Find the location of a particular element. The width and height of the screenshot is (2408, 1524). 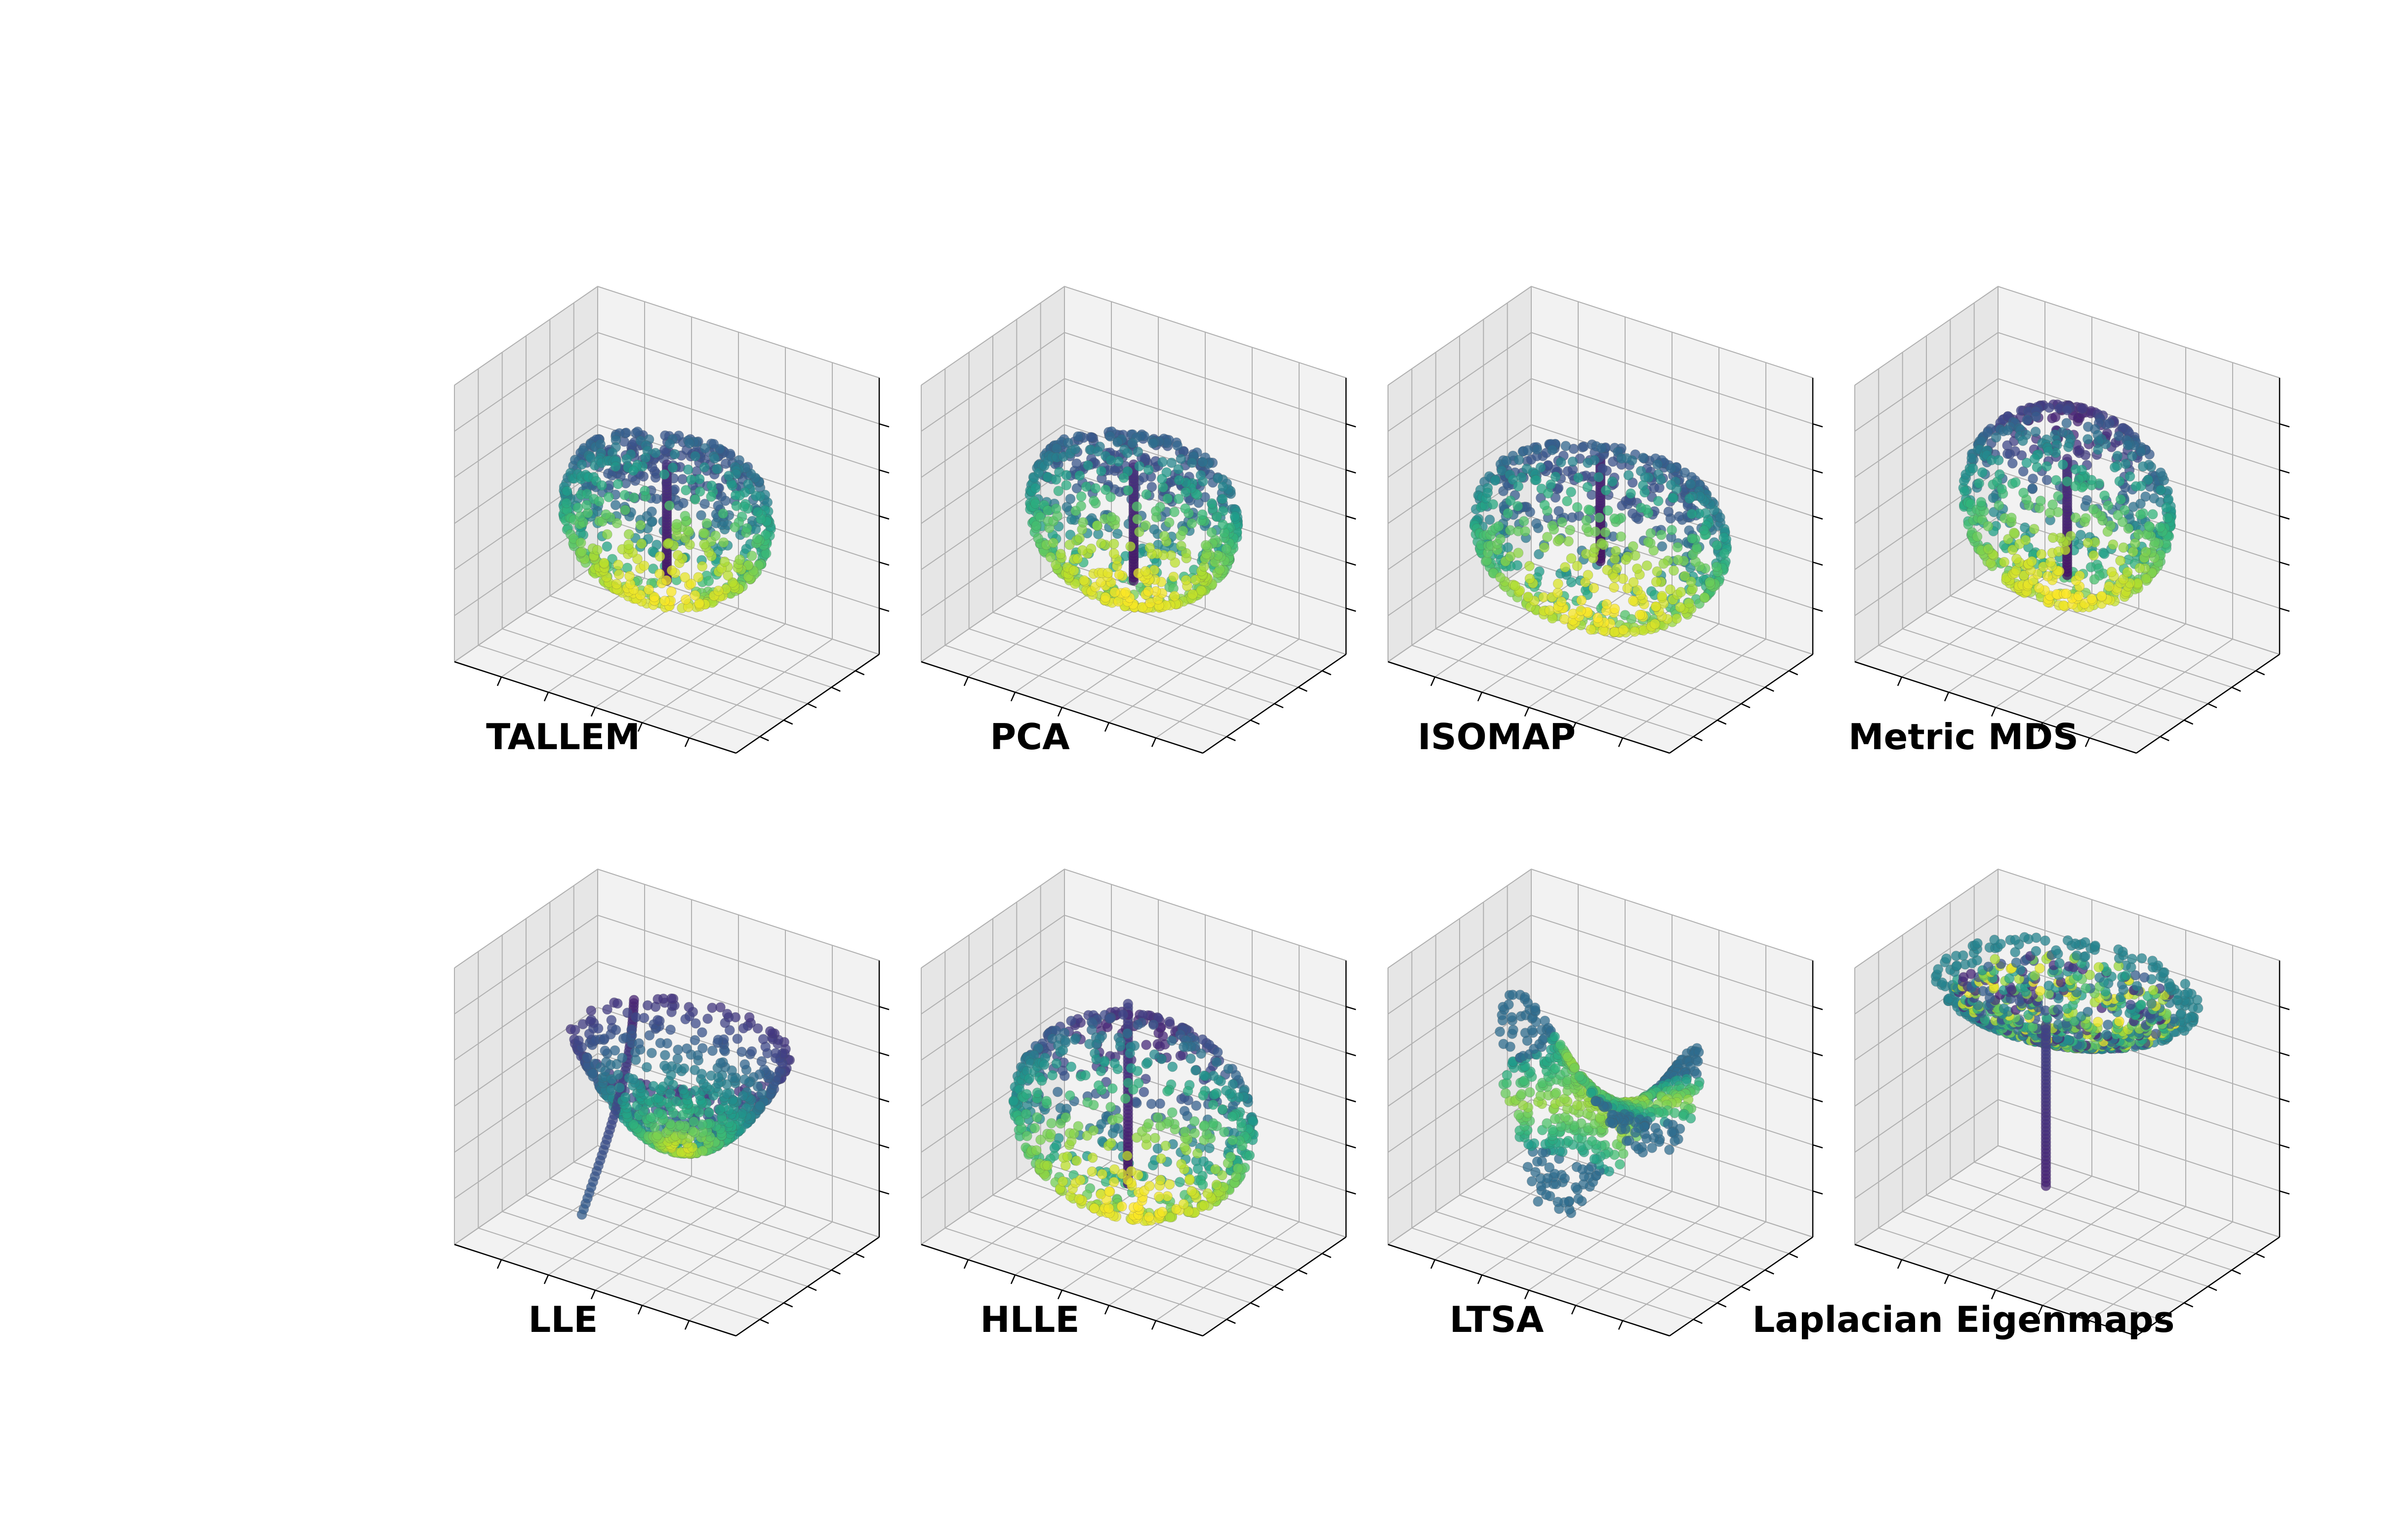

subplot-title: PCA is located at coordinates (1030, 737).